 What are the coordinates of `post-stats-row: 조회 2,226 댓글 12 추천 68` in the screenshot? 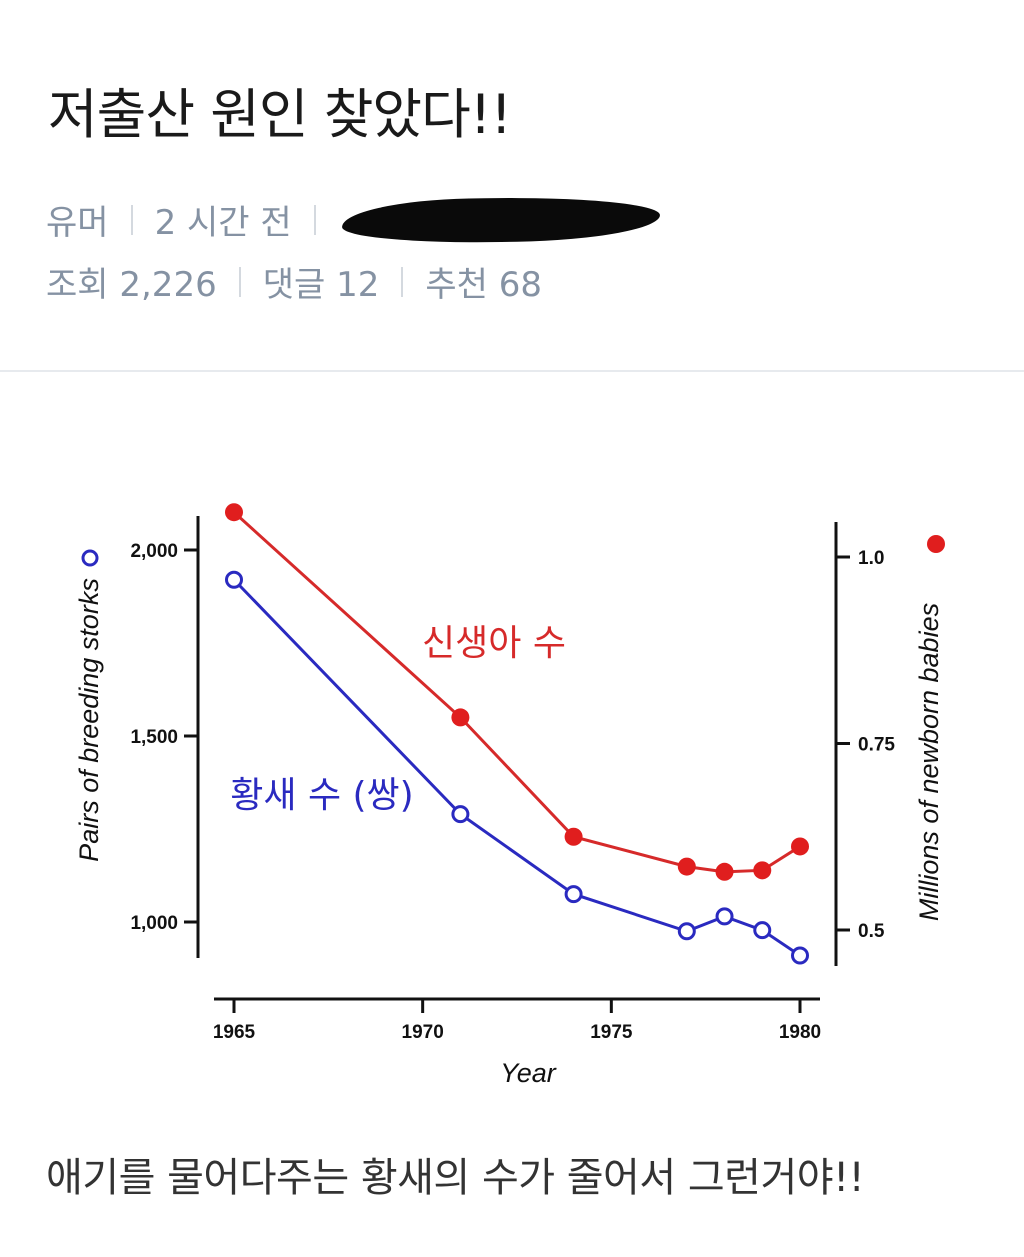 It's located at (294, 281).